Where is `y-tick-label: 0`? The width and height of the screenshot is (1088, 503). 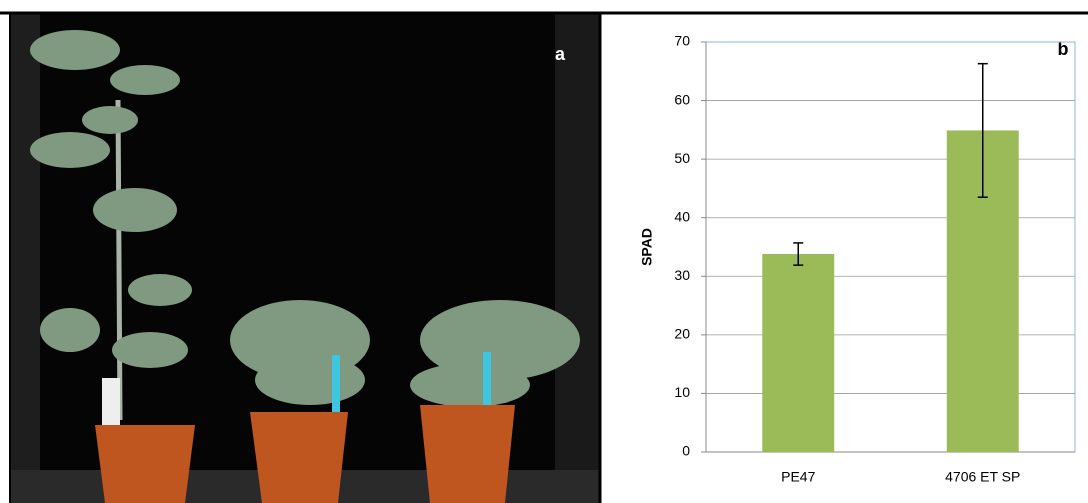
y-tick-label: 0 is located at coordinates (686, 451).